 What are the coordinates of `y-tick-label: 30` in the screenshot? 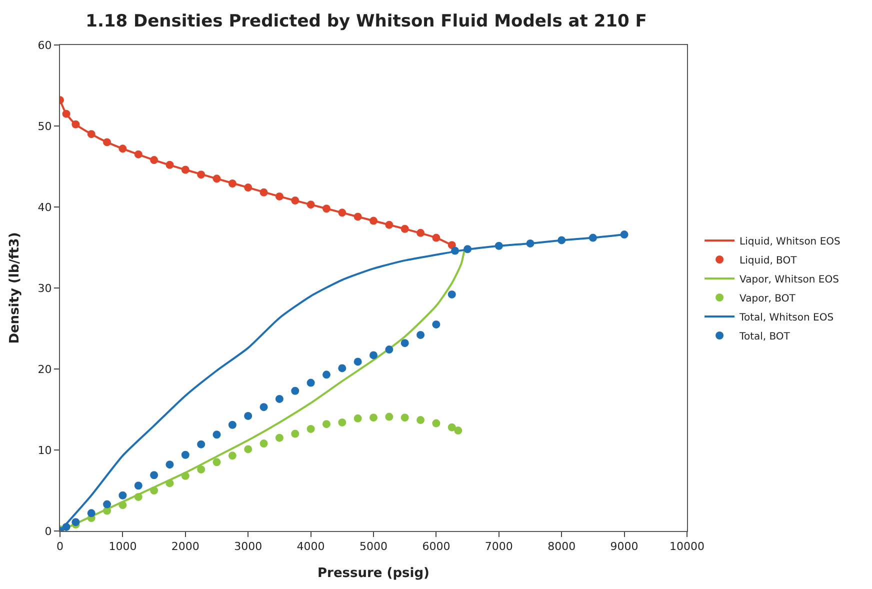 It's located at (45, 288).